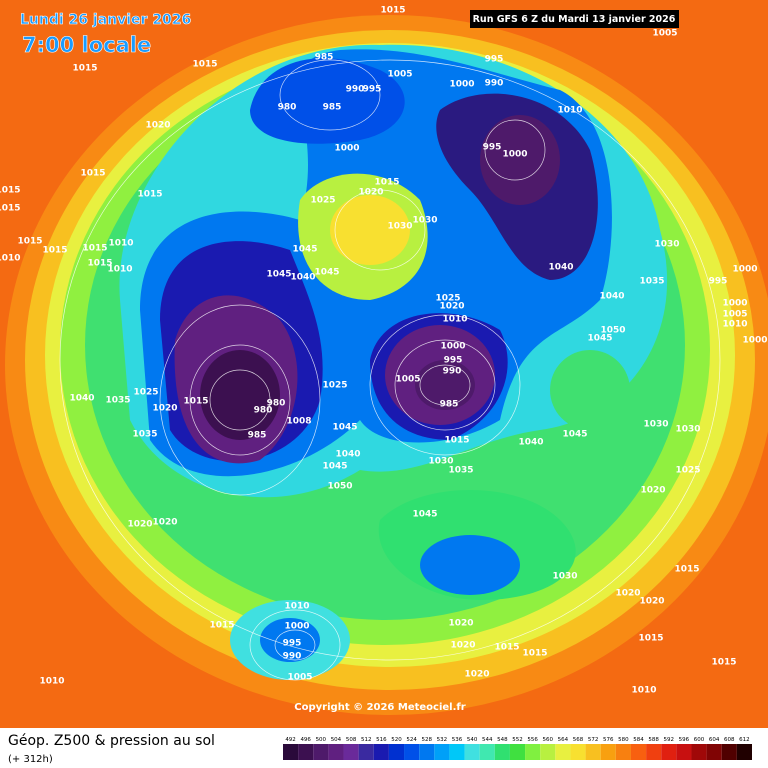 The width and height of the screenshot is (768, 768). Describe the element at coordinates (336, 740) in the screenshot. I see `legend-label: 504` at that location.